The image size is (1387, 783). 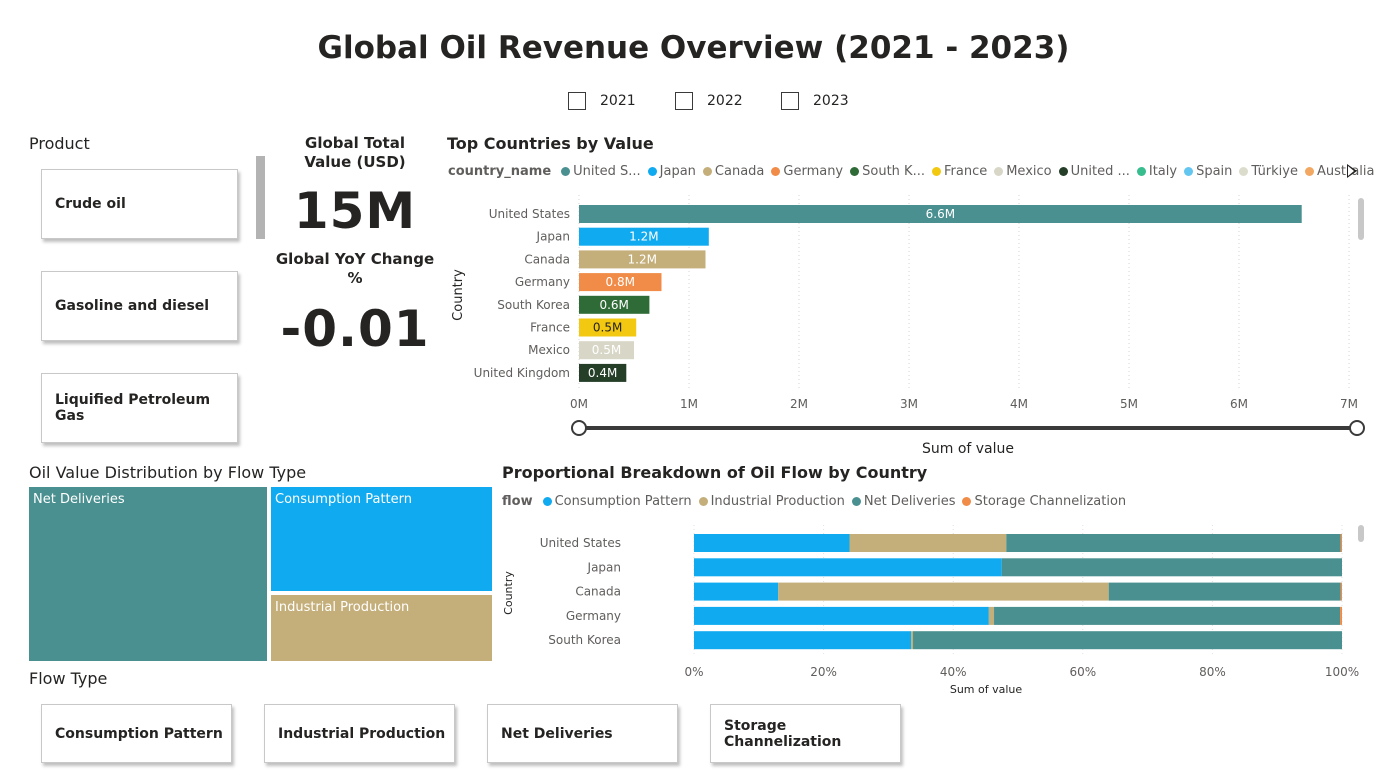 I want to click on data-label: 6.6M, so click(x=940, y=214).